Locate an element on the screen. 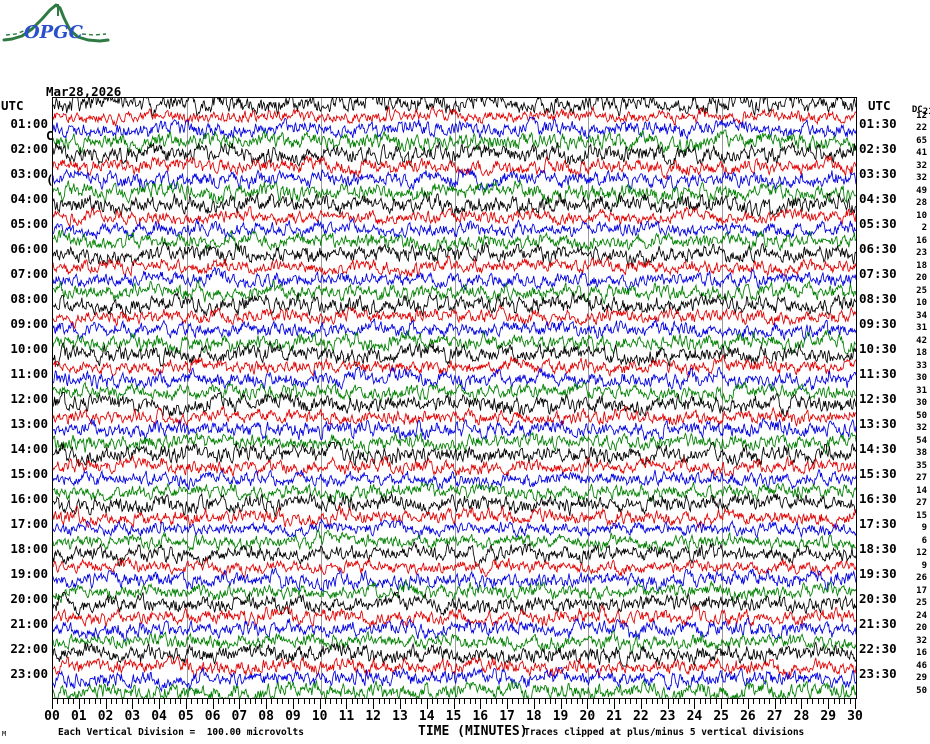 This screenshot has width=930, height=744. hour-label-right-1530: 15:30 is located at coordinates (878, 473).